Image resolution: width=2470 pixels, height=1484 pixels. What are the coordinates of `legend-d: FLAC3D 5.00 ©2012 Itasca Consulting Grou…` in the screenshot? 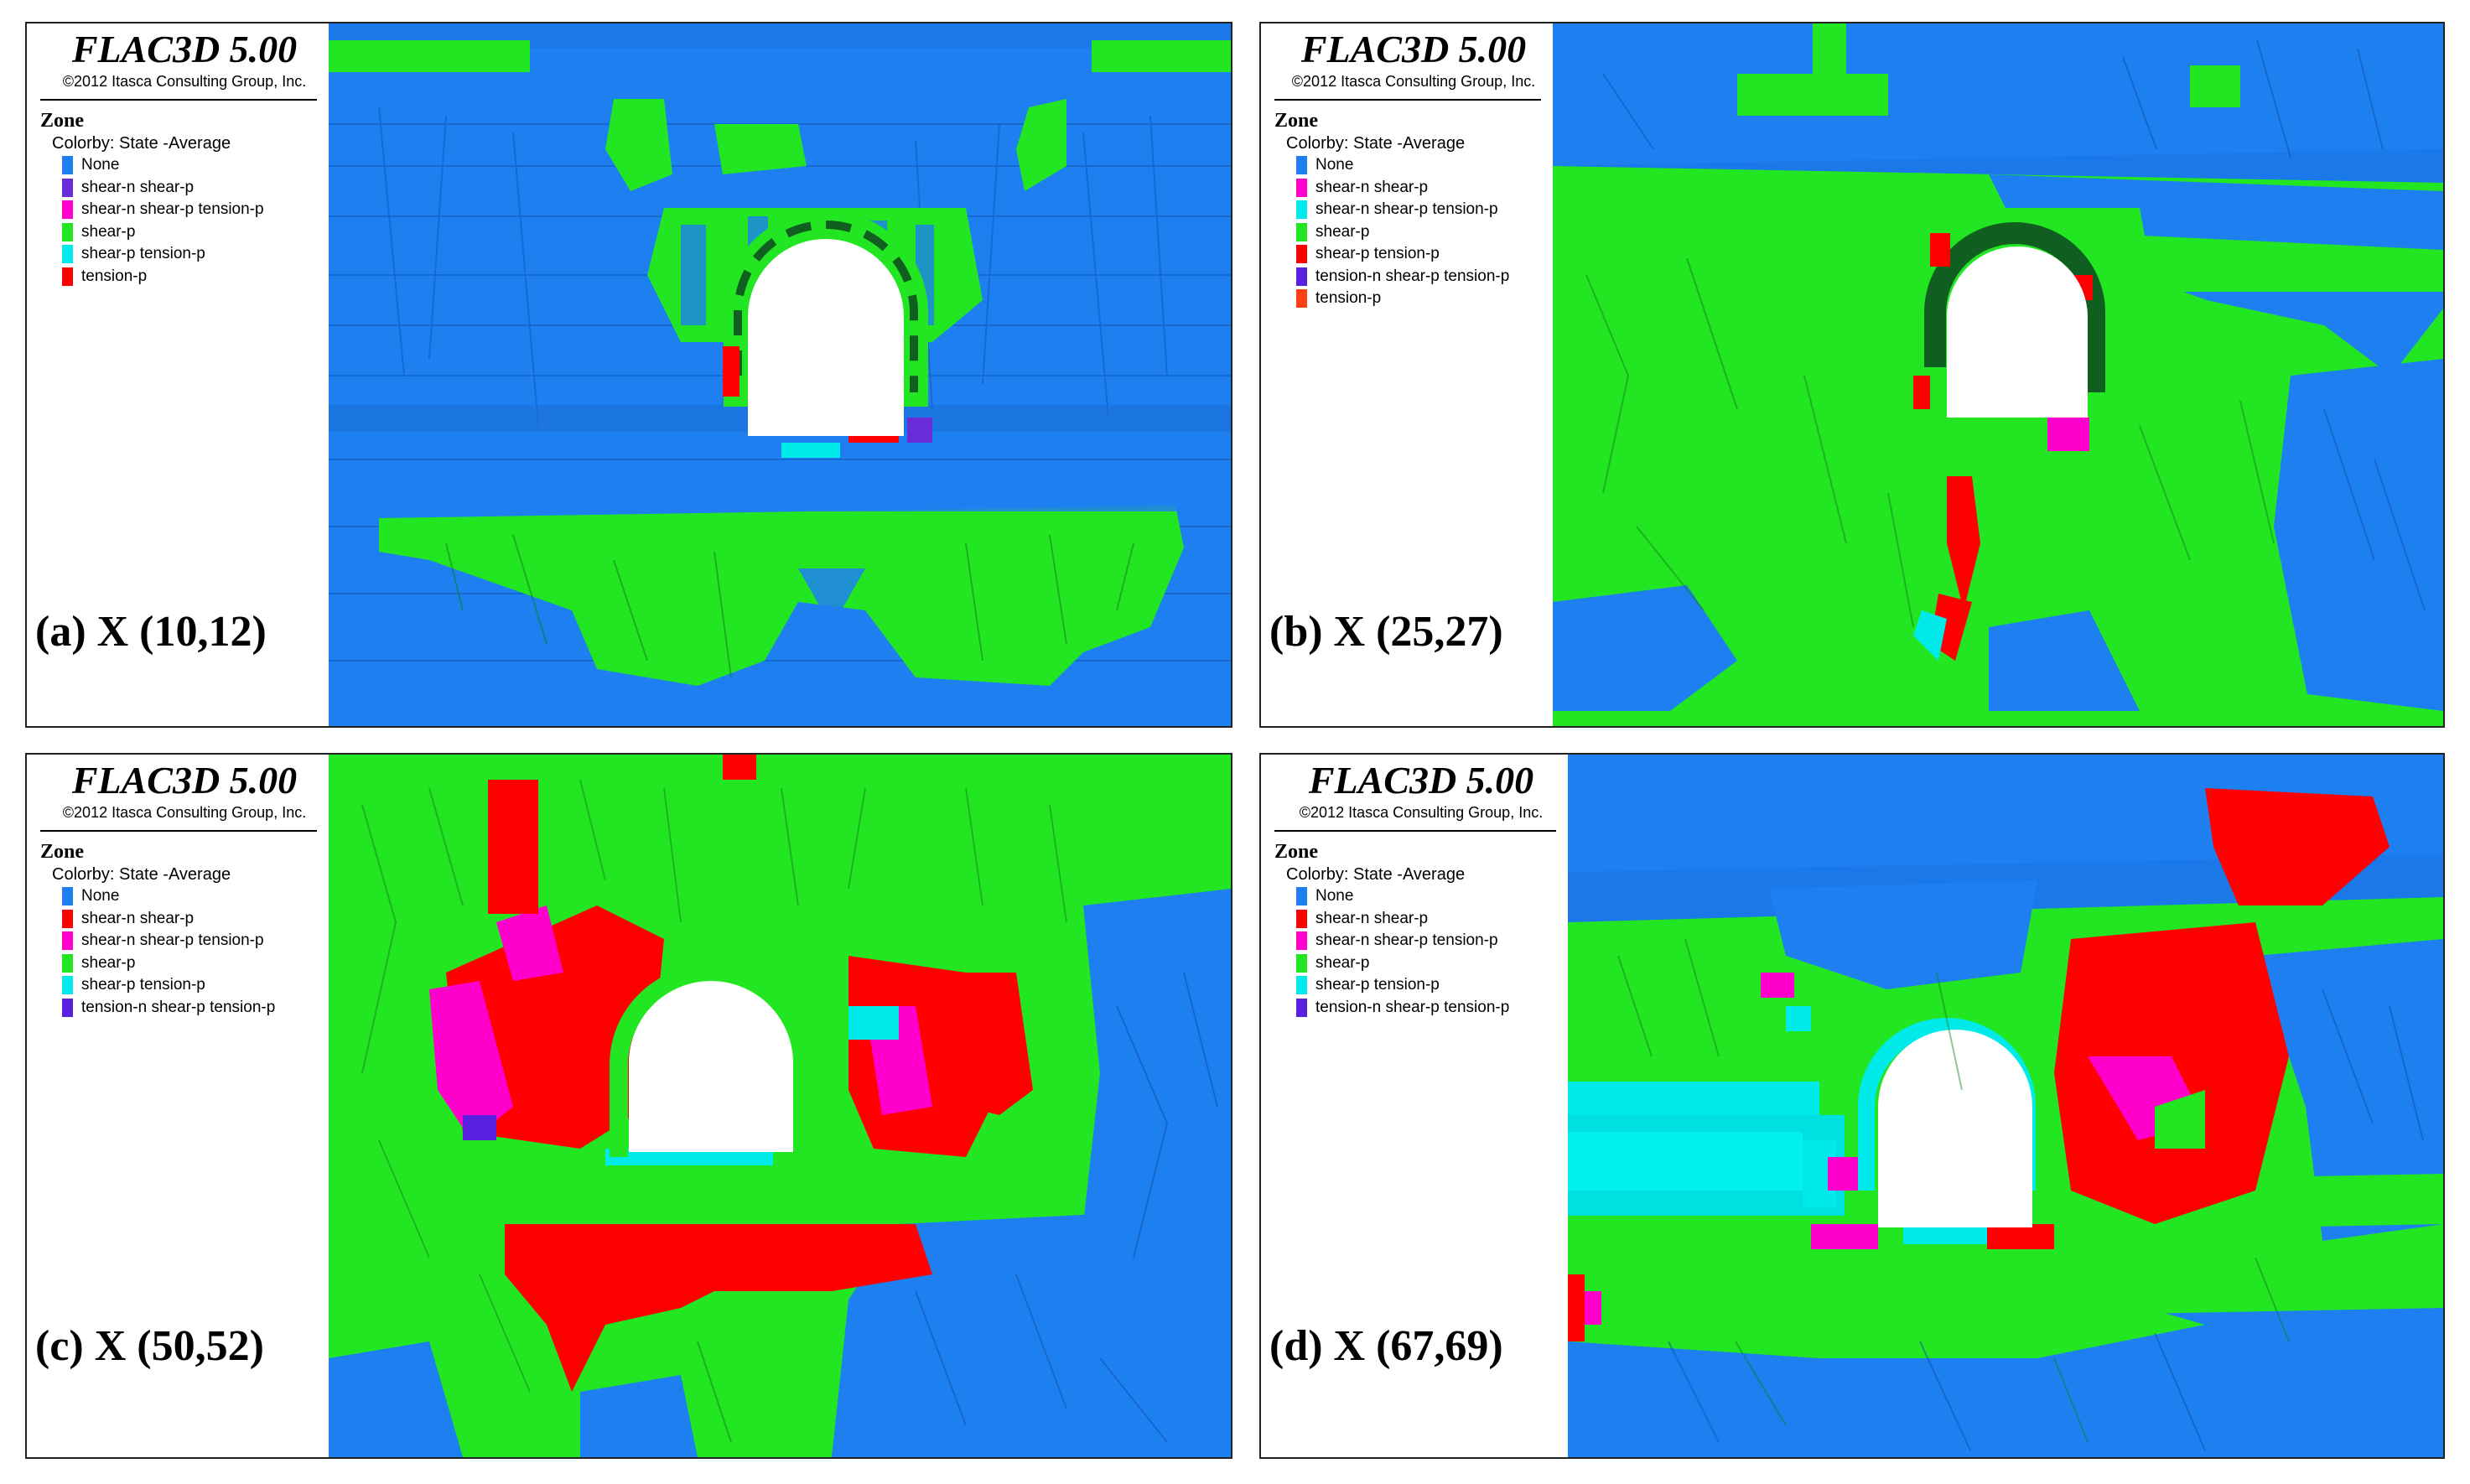 It's located at (1414, 1106).